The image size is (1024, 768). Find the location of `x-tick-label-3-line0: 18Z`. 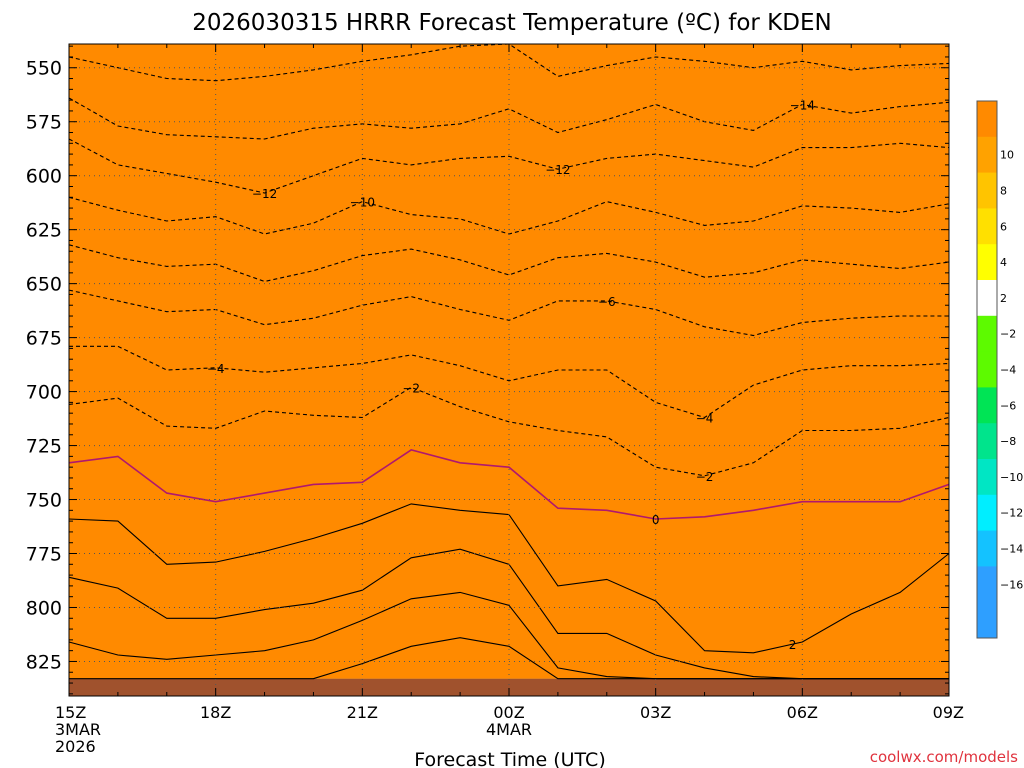

x-tick-label-3-line0: 18Z is located at coordinates (215, 712).